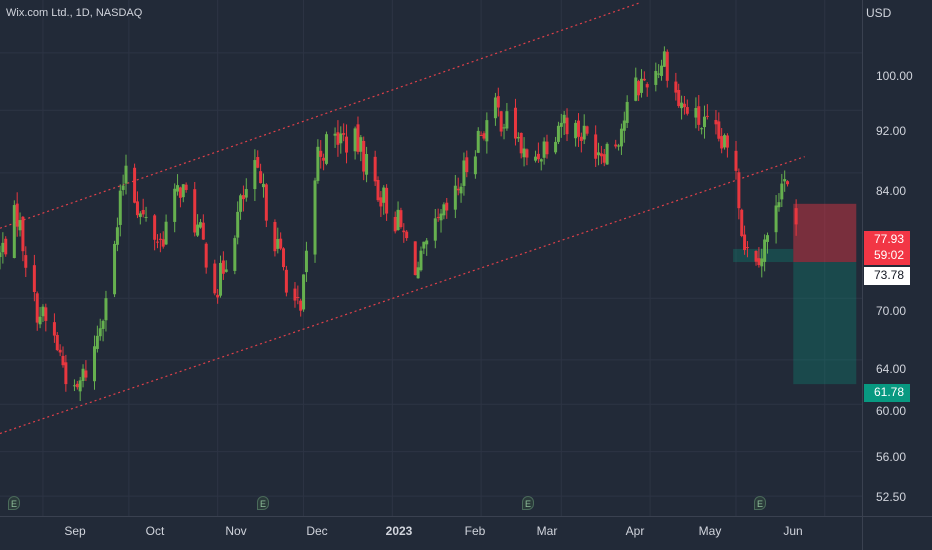 The height and width of the screenshot is (550, 932). What do you see at coordinates (74, 13) in the screenshot?
I see `symbol-info: Wix.com Ltd., 1D, NASDAQ` at bounding box center [74, 13].